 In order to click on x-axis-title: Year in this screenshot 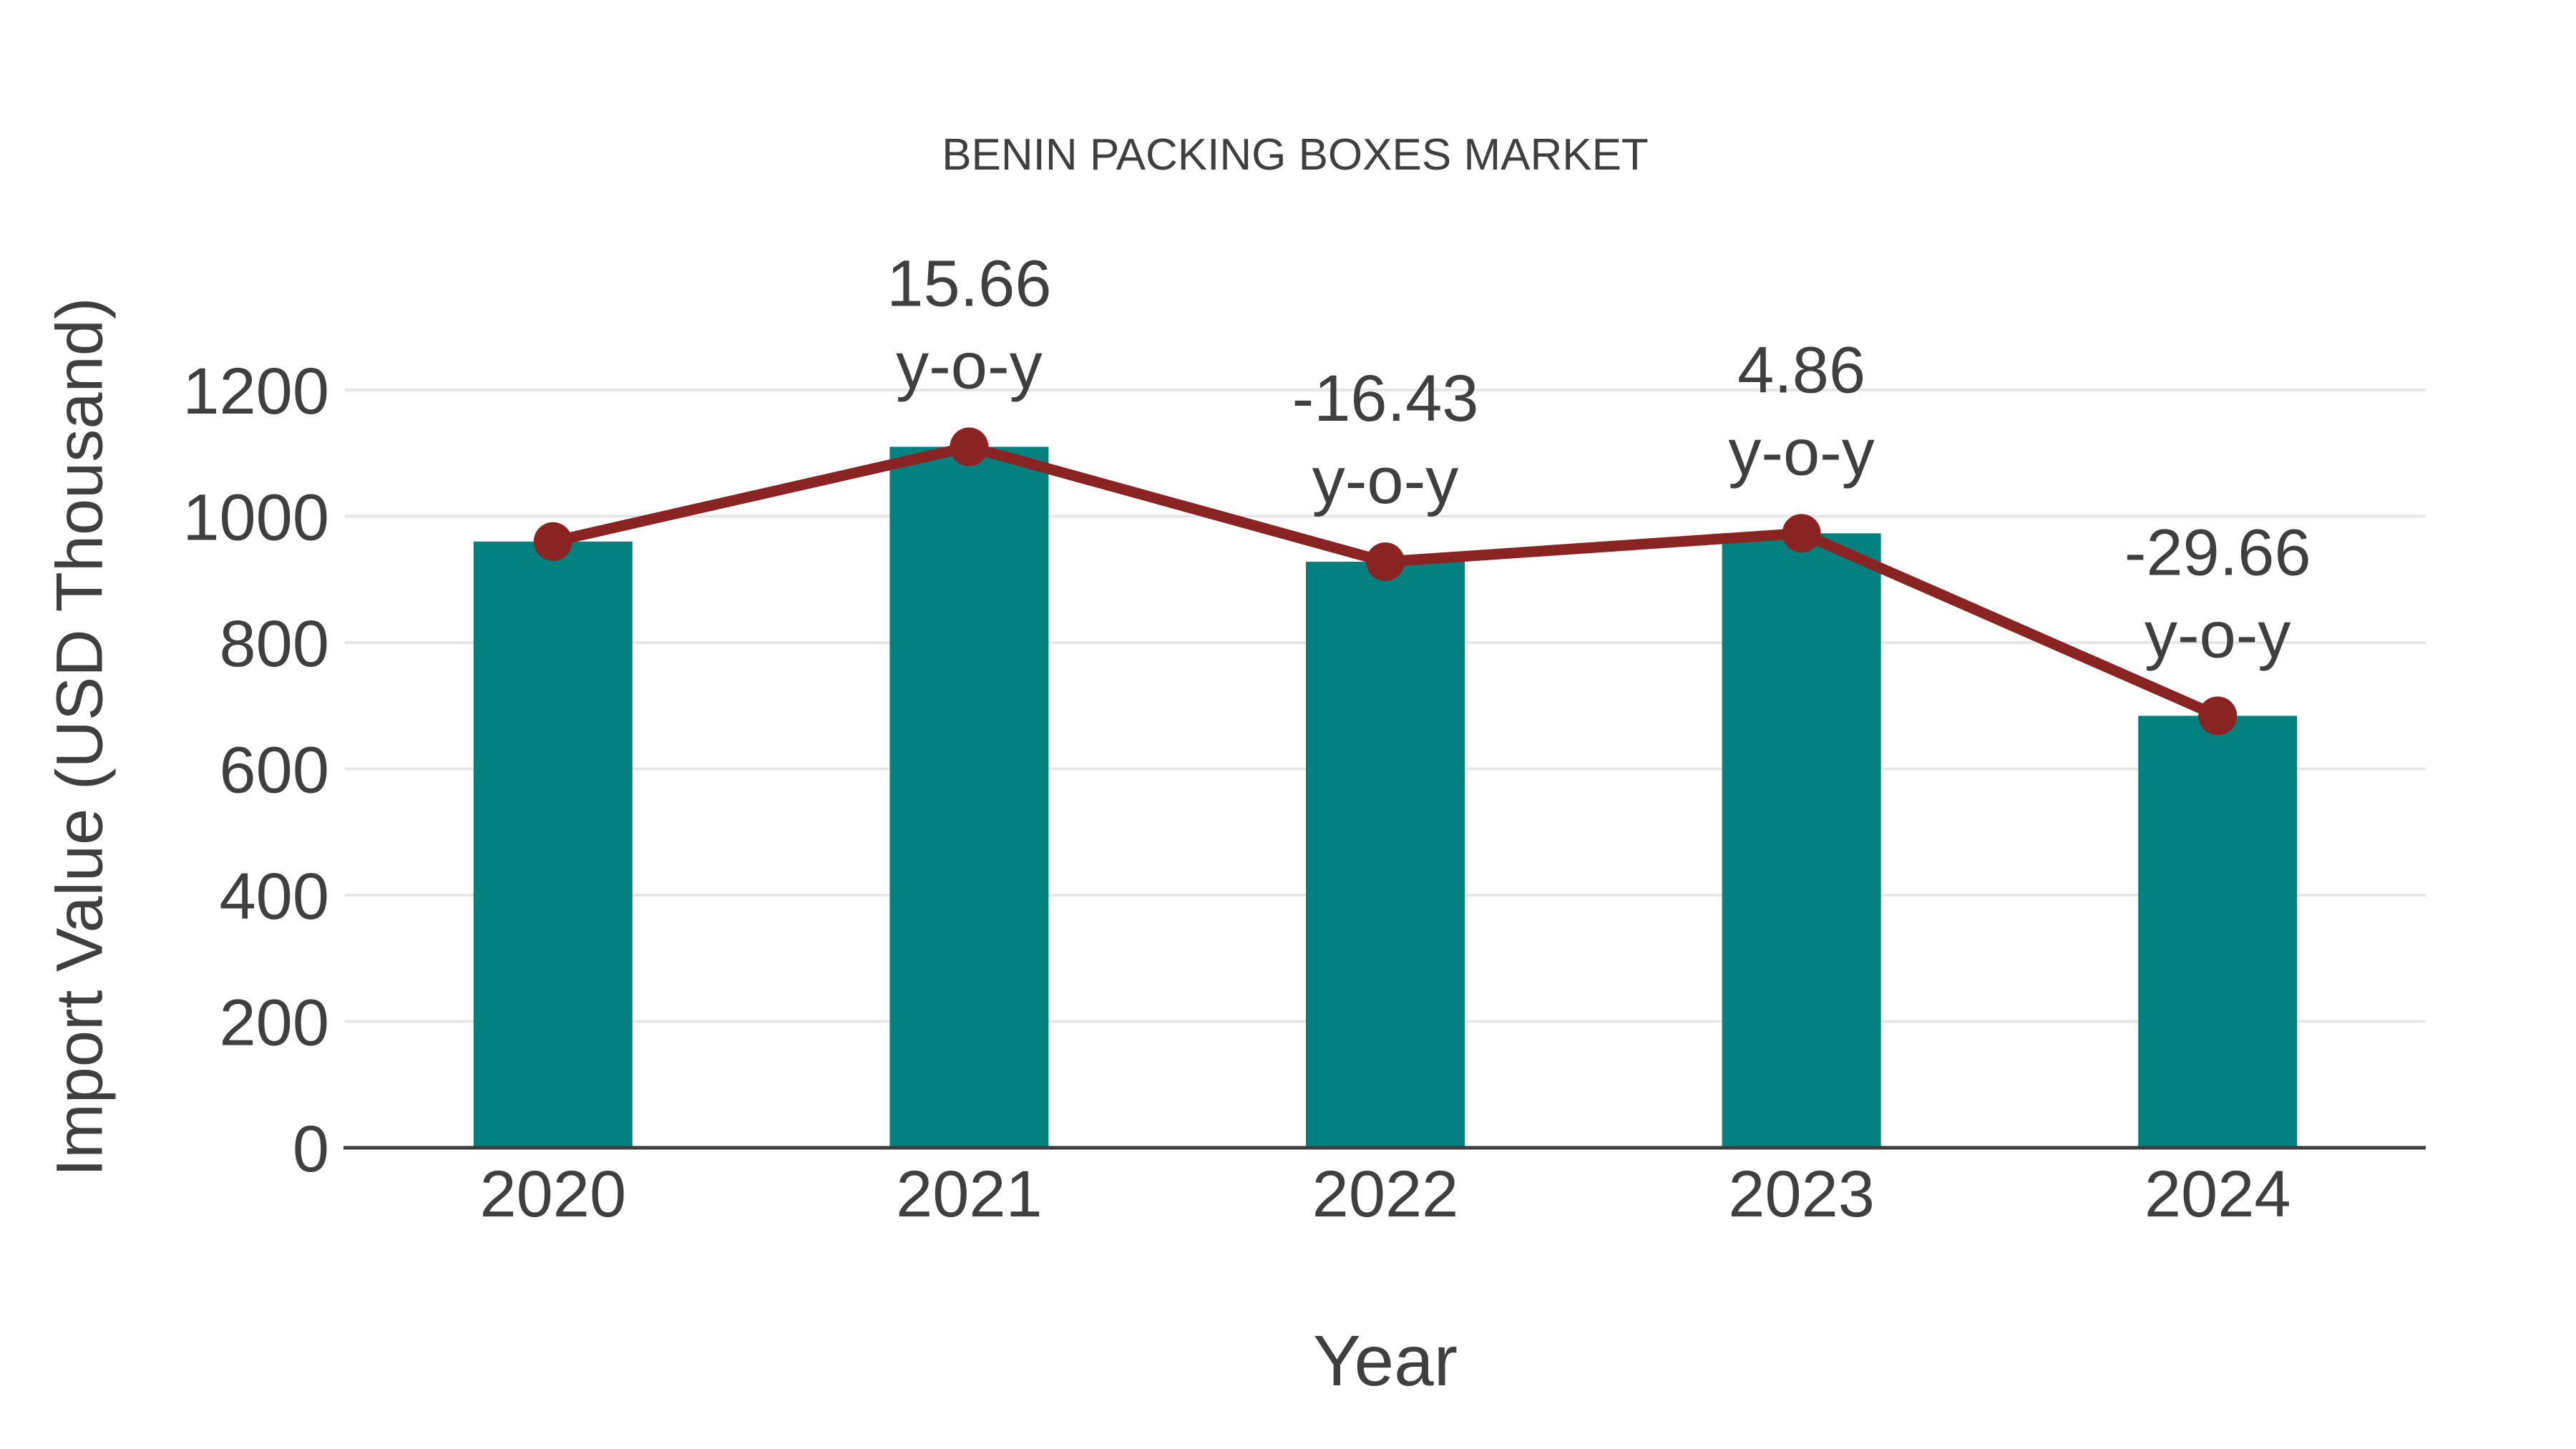, I will do `click(1385, 1361)`.